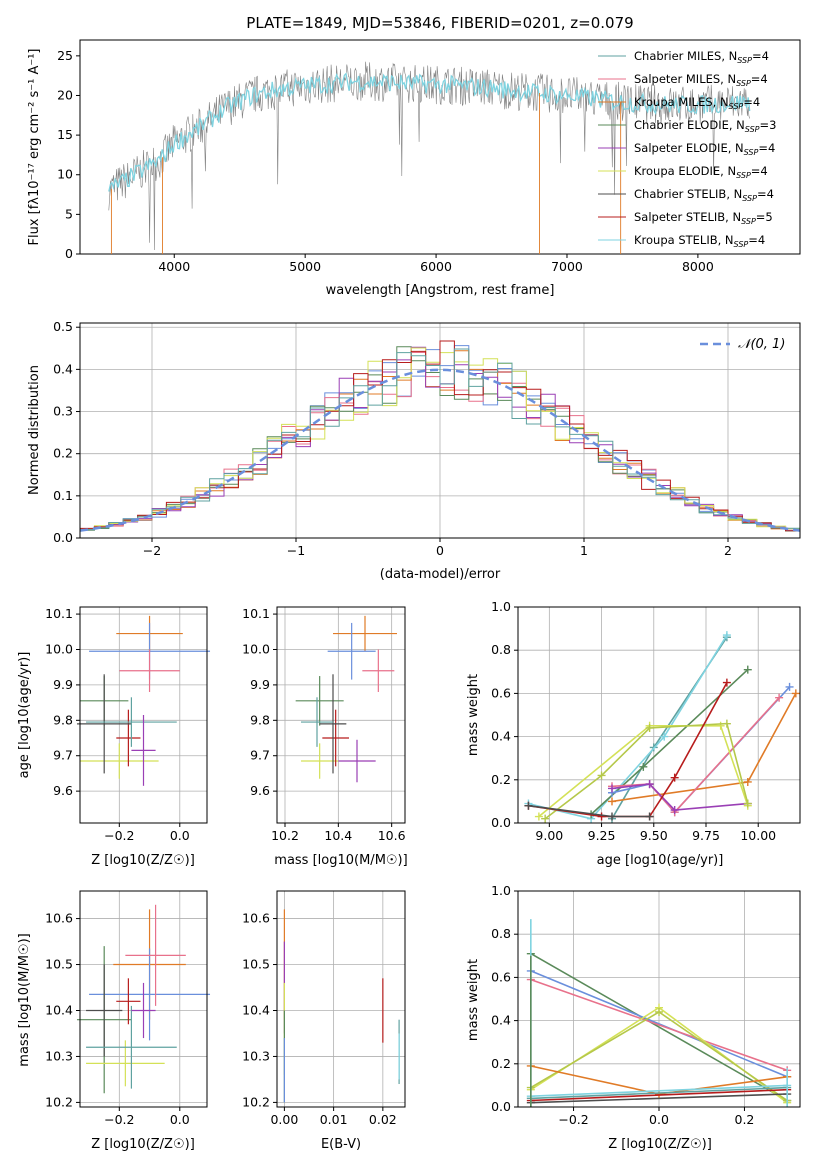 Image resolution: width=819 pixels, height=1170 pixels. What do you see at coordinates (567, 266) in the screenshot?
I see `x-tick-label: 7000` at bounding box center [567, 266].